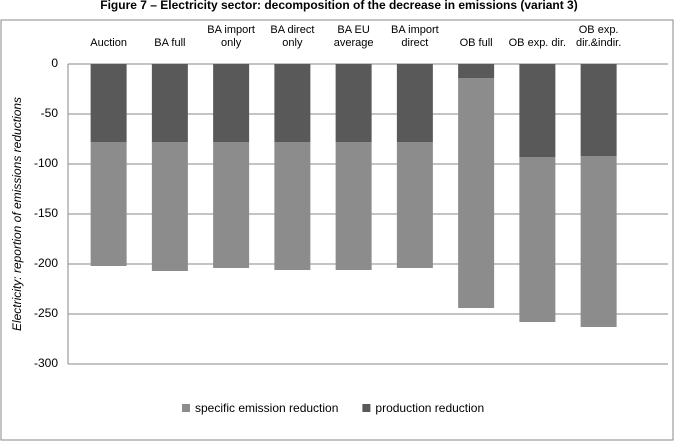 Image resolution: width=678 pixels, height=444 pixels. What do you see at coordinates (415, 36) in the screenshot?
I see `x-tick-label: BA import direct` at bounding box center [415, 36].